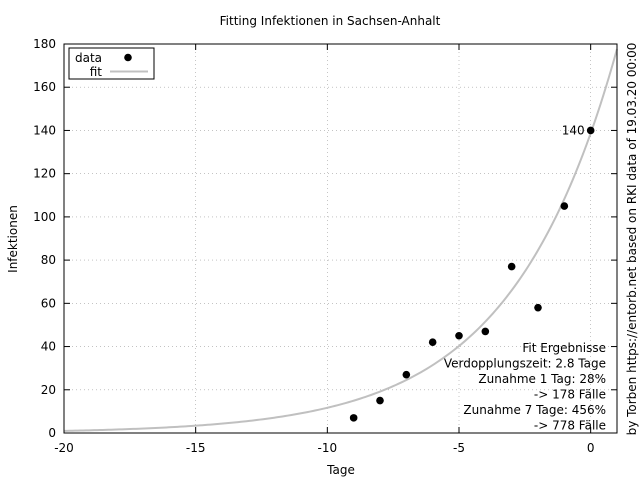  What do you see at coordinates (459, 448) in the screenshot?
I see `x-tick-label: -5` at bounding box center [459, 448].